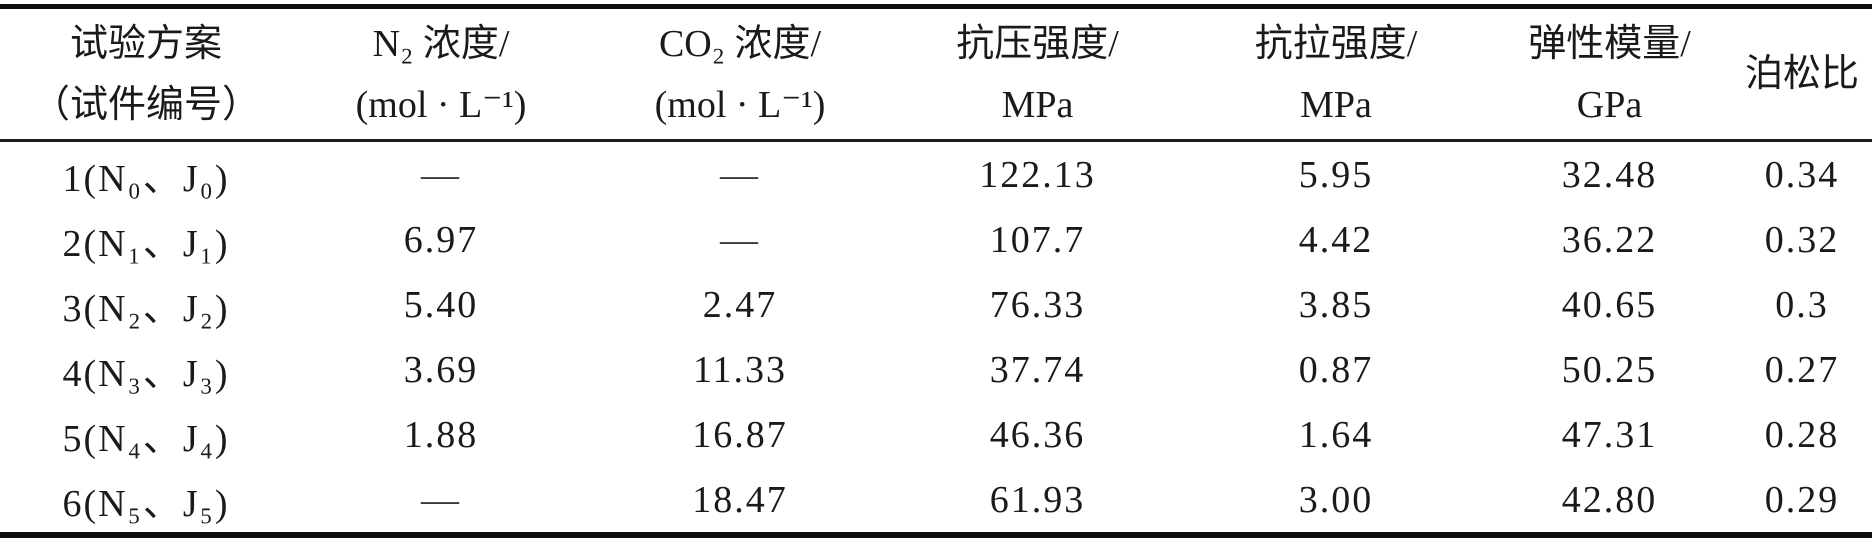  What do you see at coordinates (1609, 499) in the screenshot?
I see `cell-modulus: 42.80` at bounding box center [1609, 499].